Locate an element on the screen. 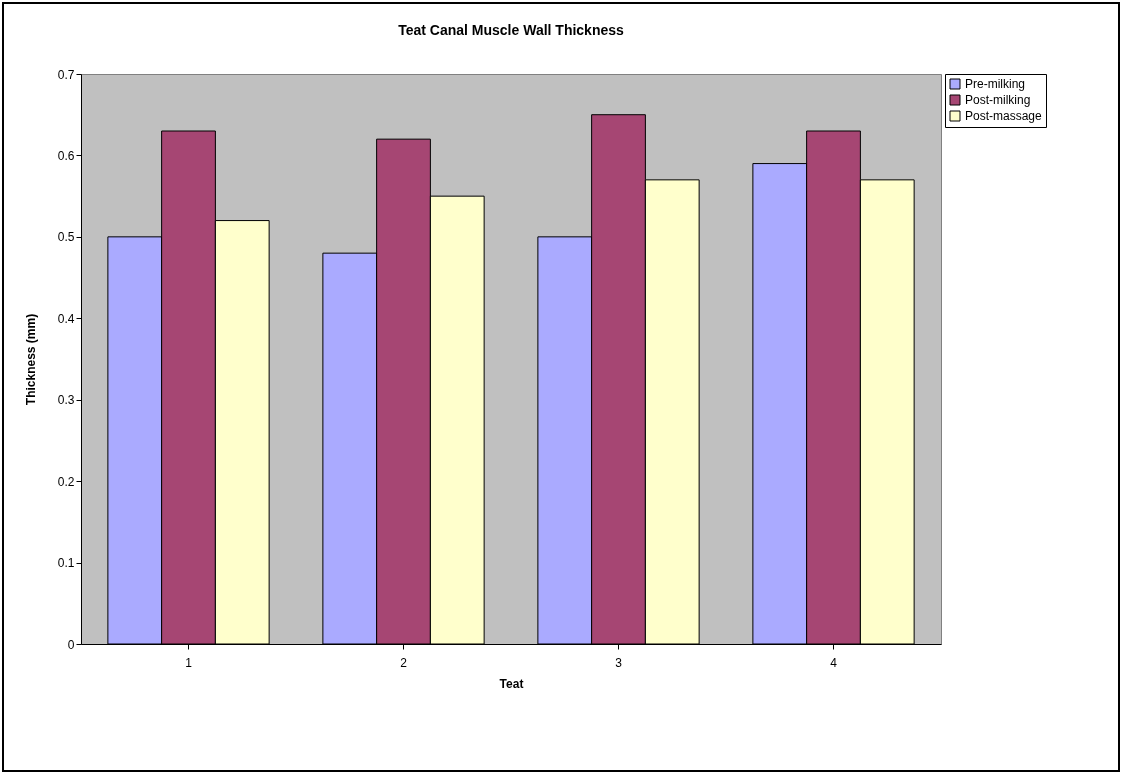 The width and height of the screenshot is (1127, 778). y-axis-title: Thickness (mm) is located at coordinates (30, 359).